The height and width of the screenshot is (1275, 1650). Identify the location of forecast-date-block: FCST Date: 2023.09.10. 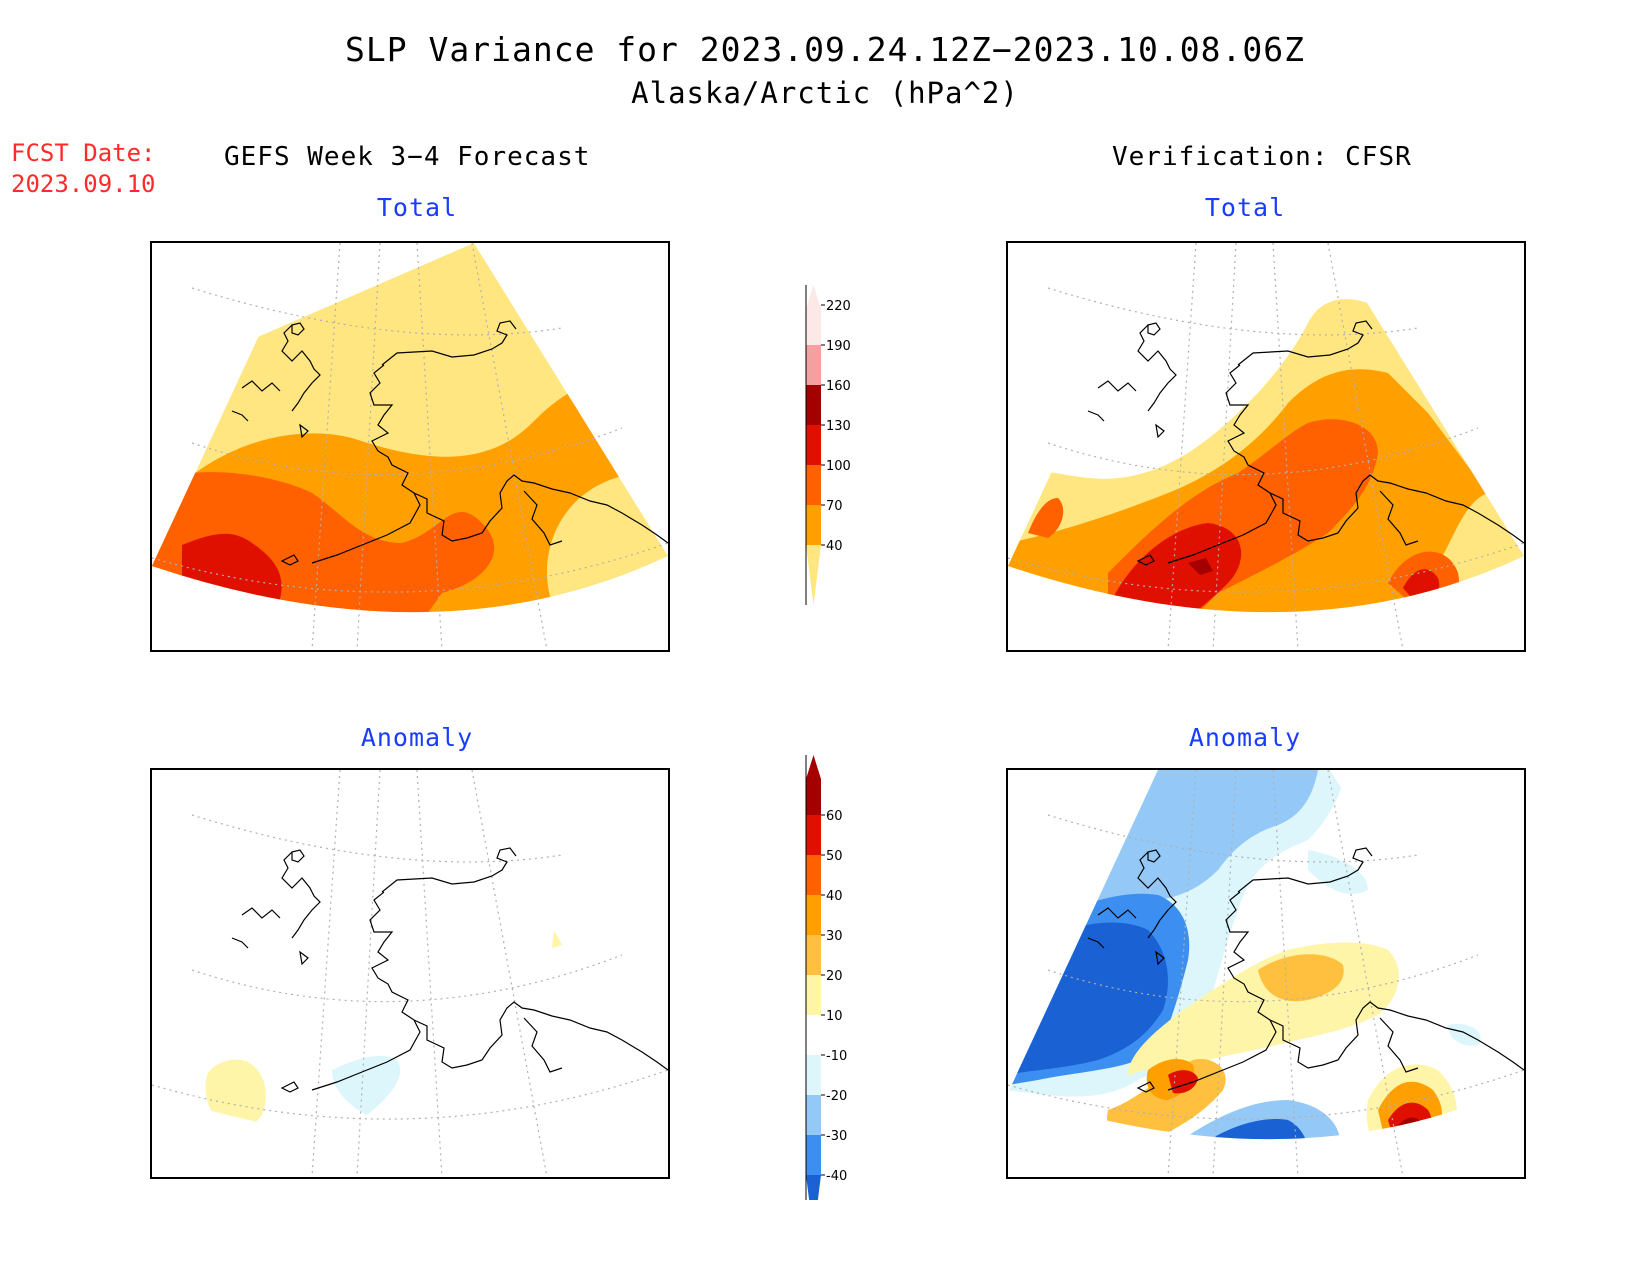
(83, 169).